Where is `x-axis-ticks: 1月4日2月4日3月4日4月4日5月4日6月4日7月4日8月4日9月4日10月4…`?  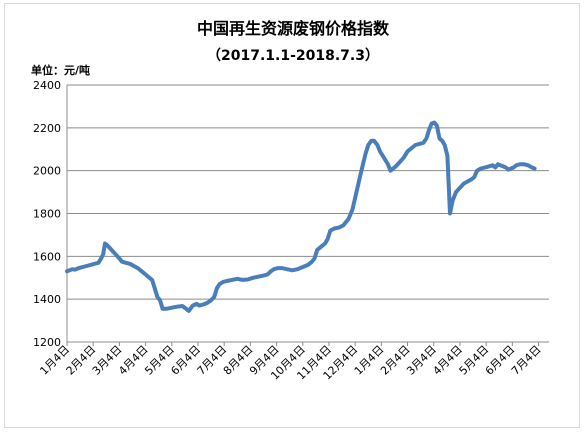
x-axis-ticks: 1月4日2月4日3月4日4月4日5月4日6月4日7月4日8月4日9月4日10月4… is located at coordinates (290, 362).